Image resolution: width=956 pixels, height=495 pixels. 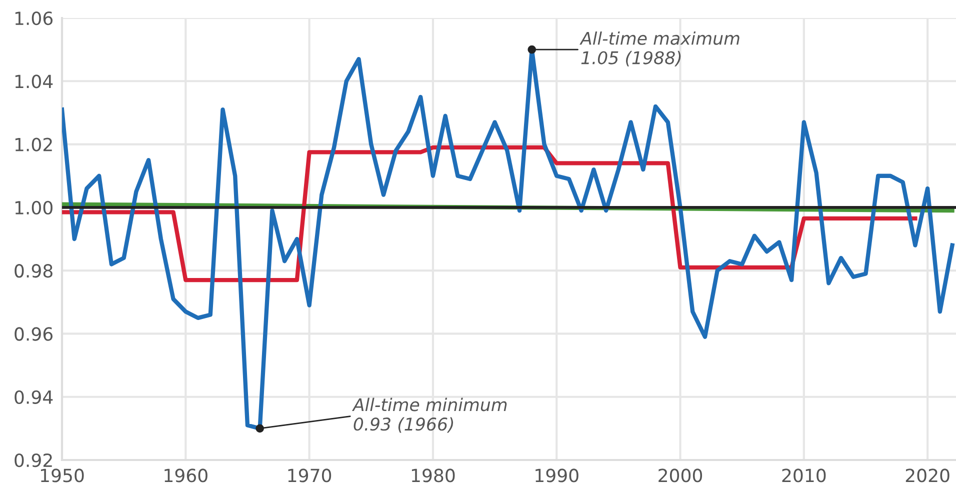 I want to click on x-tick-label: 1970, so click(x=310, y=475).